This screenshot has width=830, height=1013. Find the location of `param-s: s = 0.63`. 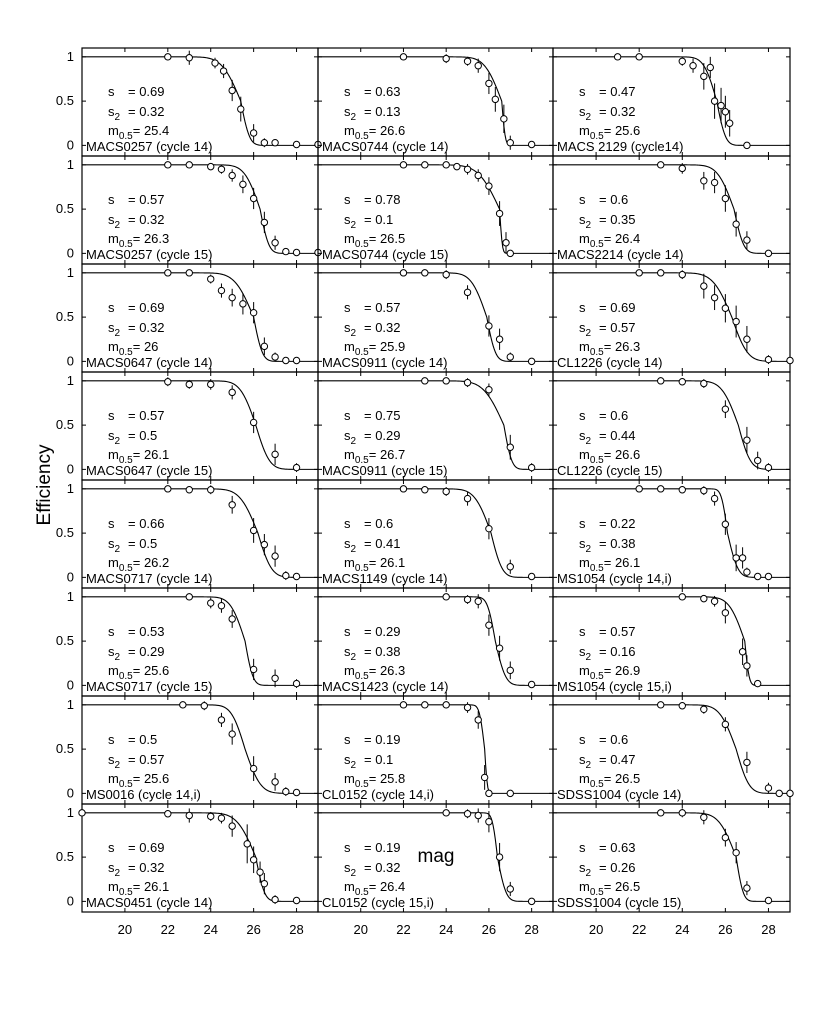

param-s: s = 0.63 is located at coordinates (372, 91).